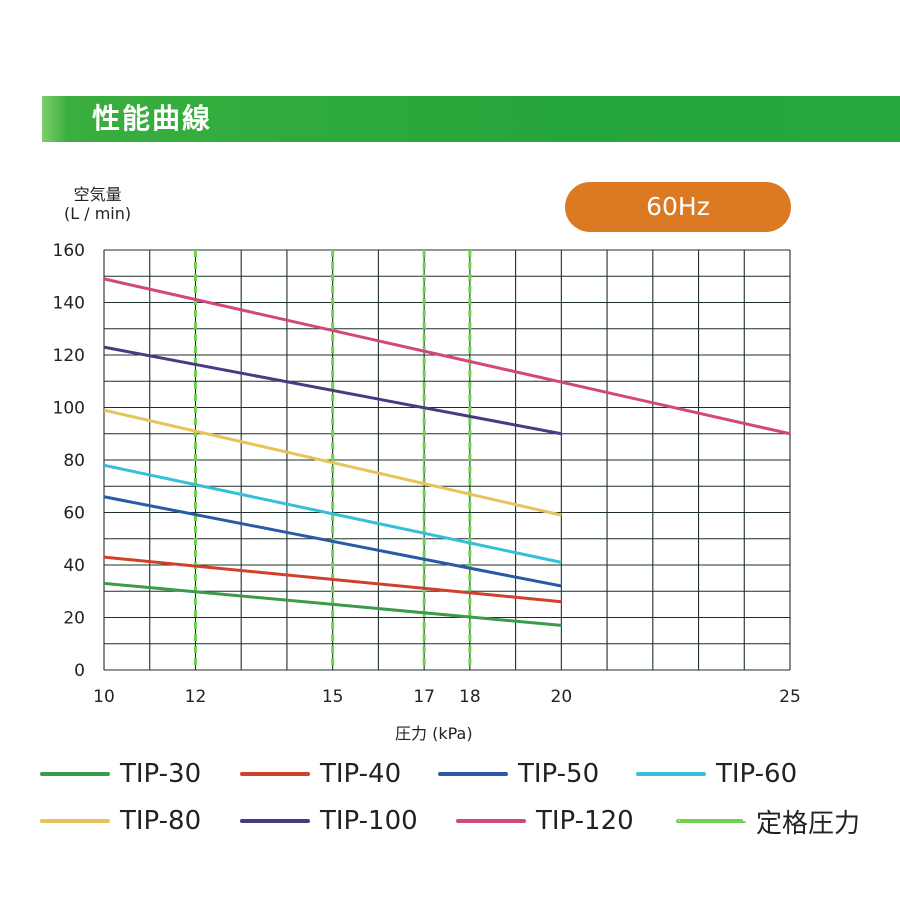  Describe the element at coordinates (69, 409) in the screenshot. I see `y-tick-label: 100` at that location.